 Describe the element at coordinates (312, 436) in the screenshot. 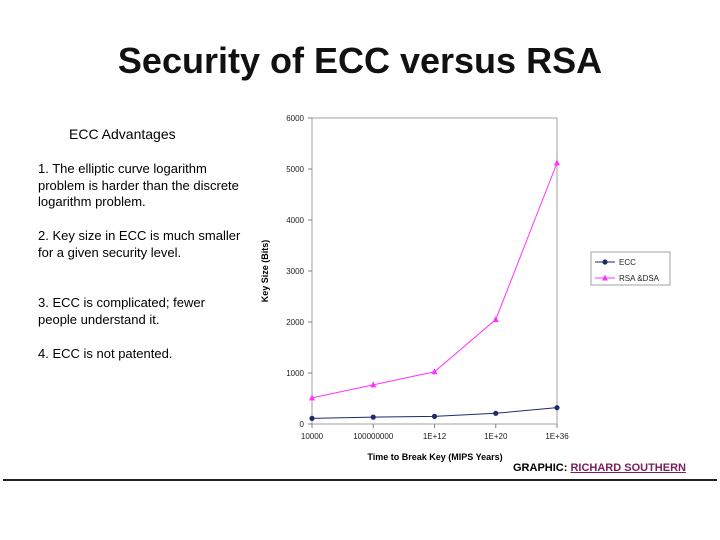

I see `x-tick-label: 10000` at that location.